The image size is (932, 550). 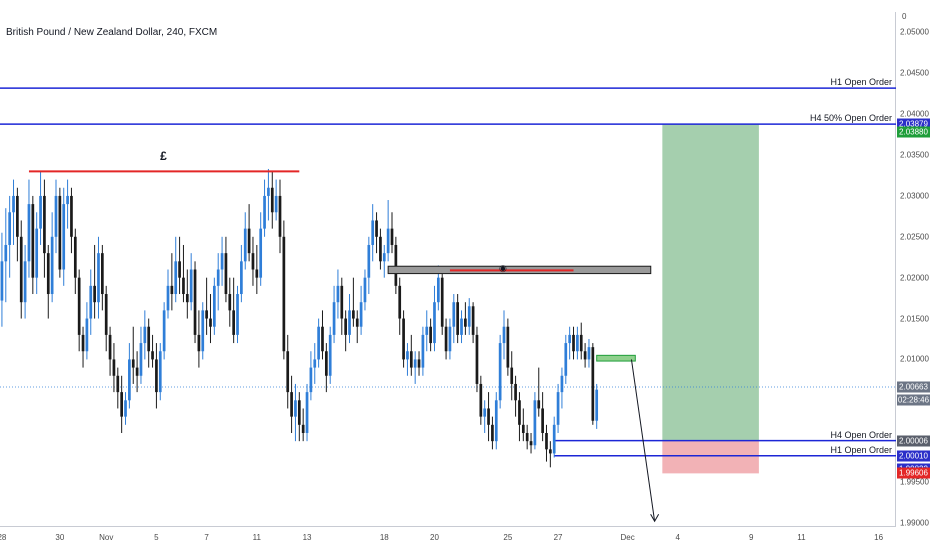 I want to click on y-tick-label: 2.01000, so click(x=914, y=359).